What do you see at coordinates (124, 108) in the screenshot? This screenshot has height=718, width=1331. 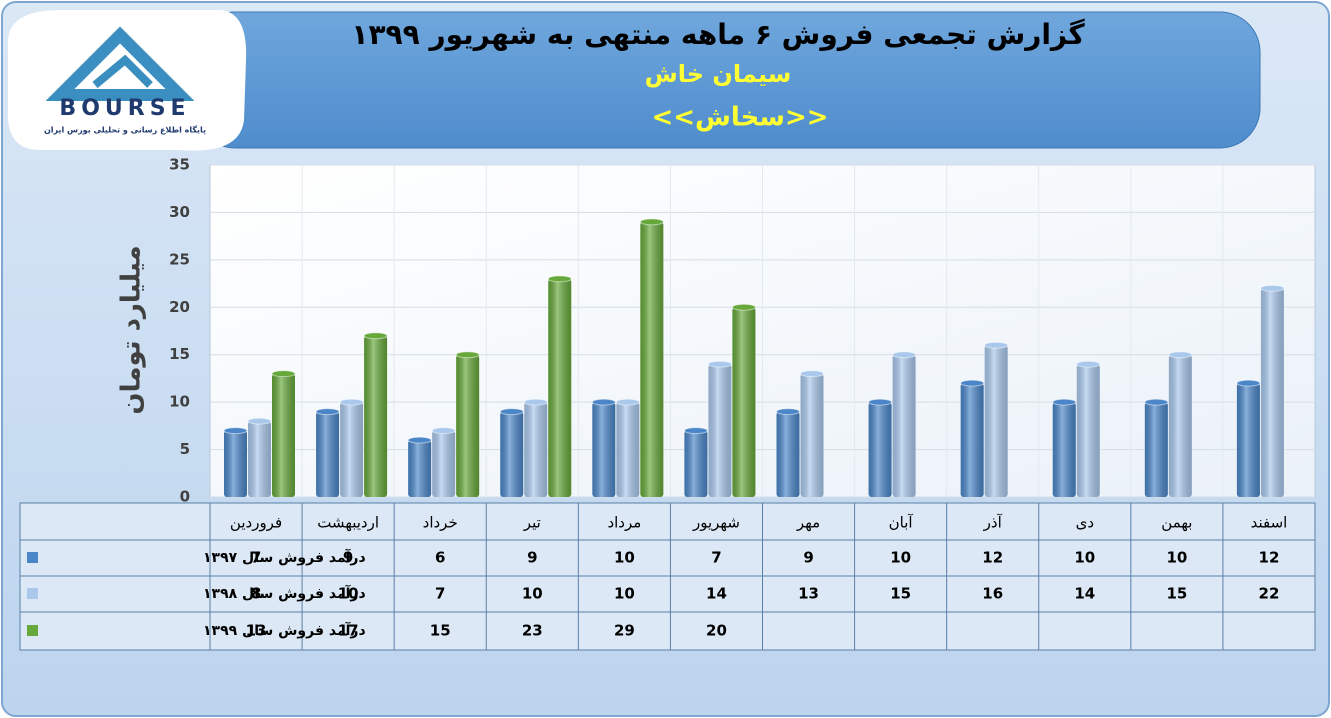 I see `logo-text: BOURSE` at bounding box center [124, 108].